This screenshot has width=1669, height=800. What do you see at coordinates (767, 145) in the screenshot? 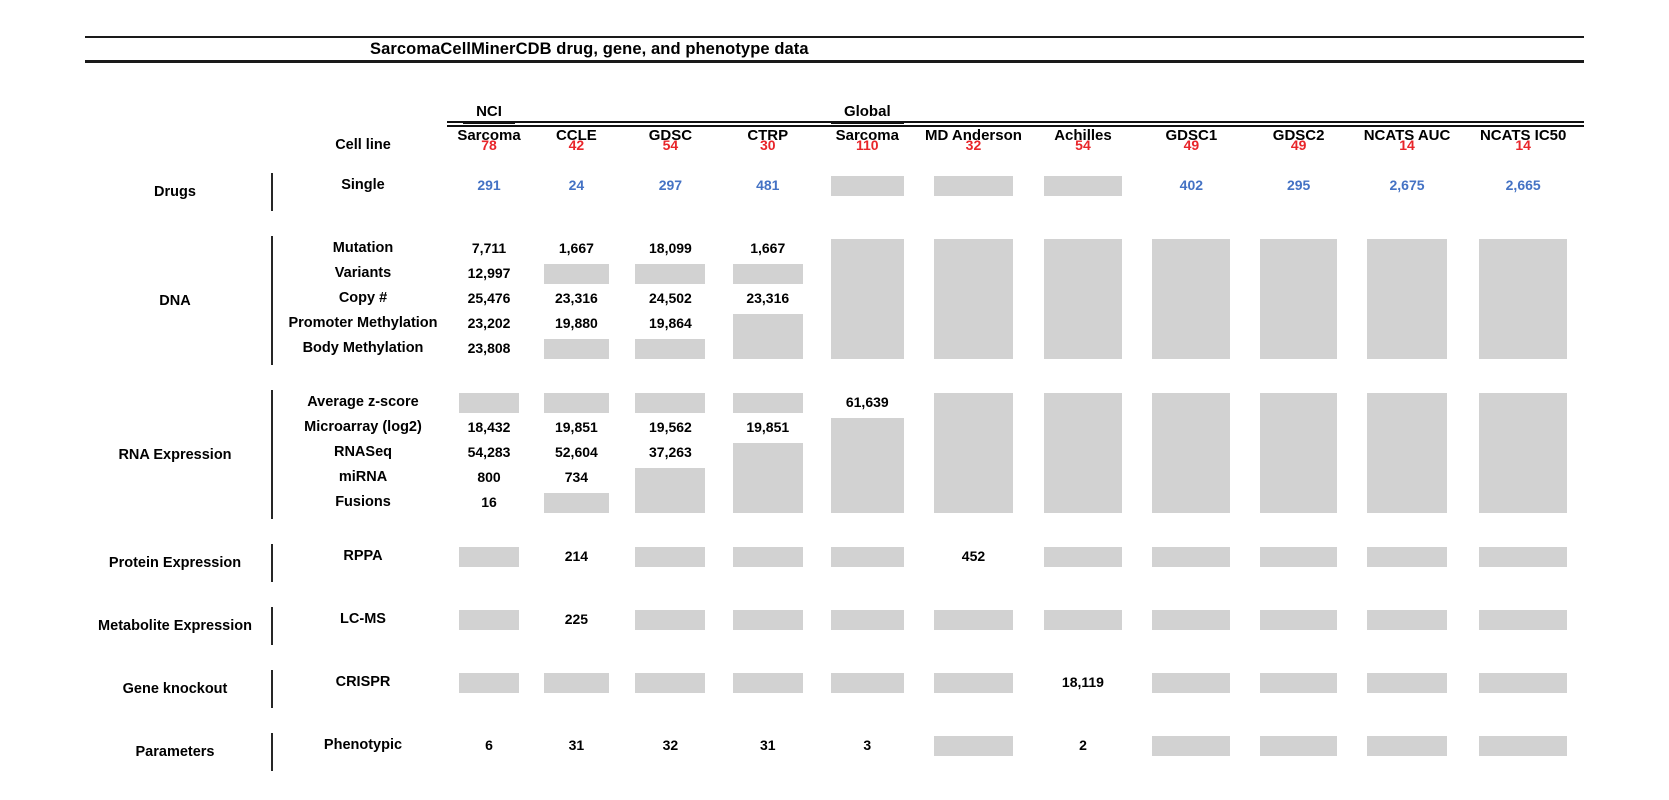
I see `cell-line-count: 30` at bounding box center [767, 145].